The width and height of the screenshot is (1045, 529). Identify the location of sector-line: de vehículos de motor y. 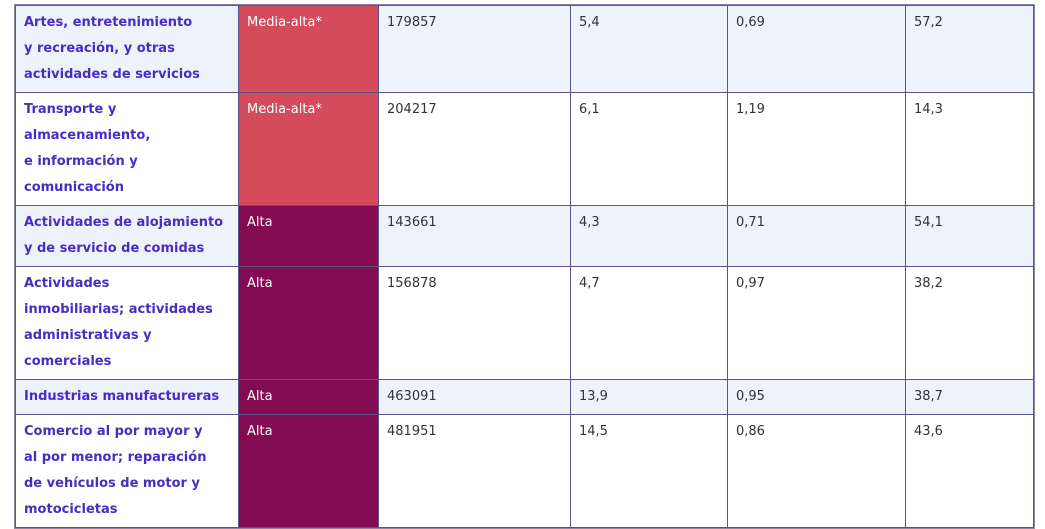
(112, 483).